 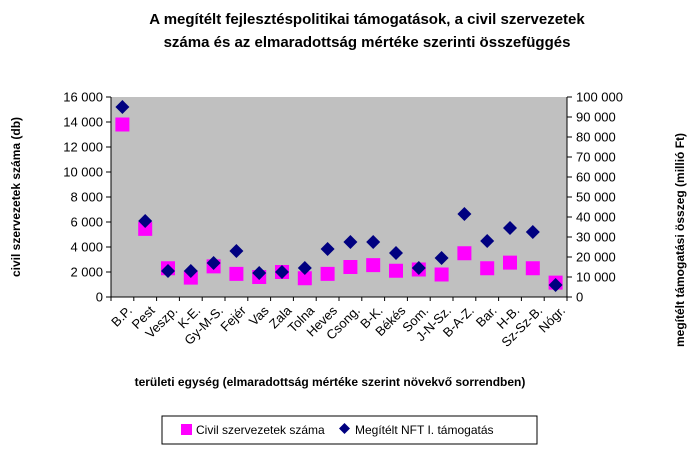 I want to click on legend-marker-civil, so click(x=186, y=429).